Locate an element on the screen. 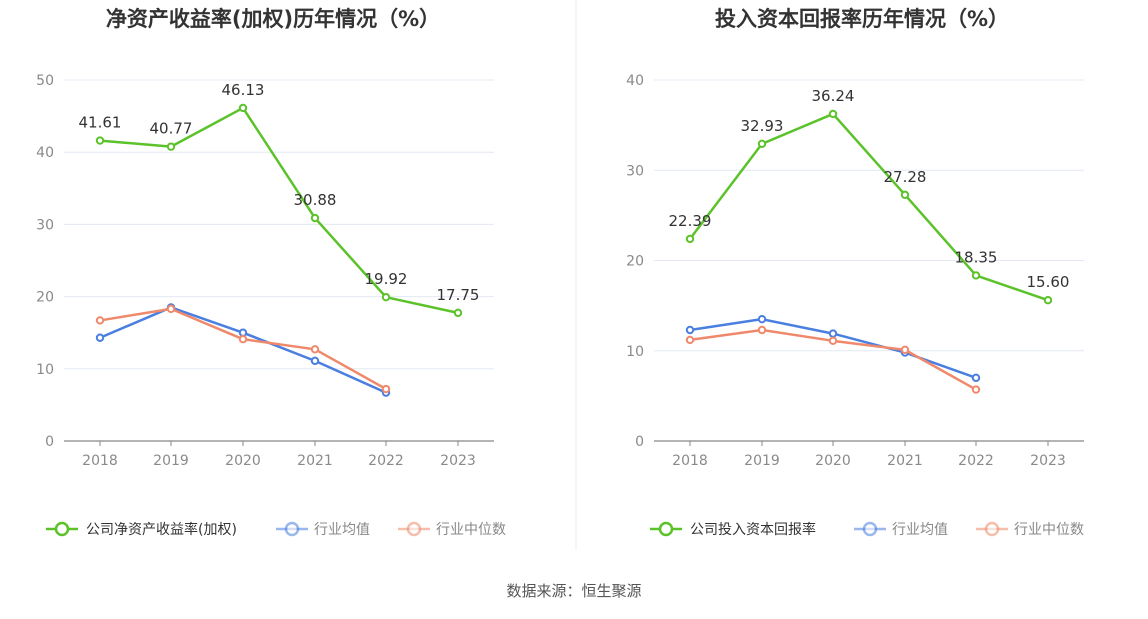  data-label: 15.60 is located at coordinates (1048, 282).